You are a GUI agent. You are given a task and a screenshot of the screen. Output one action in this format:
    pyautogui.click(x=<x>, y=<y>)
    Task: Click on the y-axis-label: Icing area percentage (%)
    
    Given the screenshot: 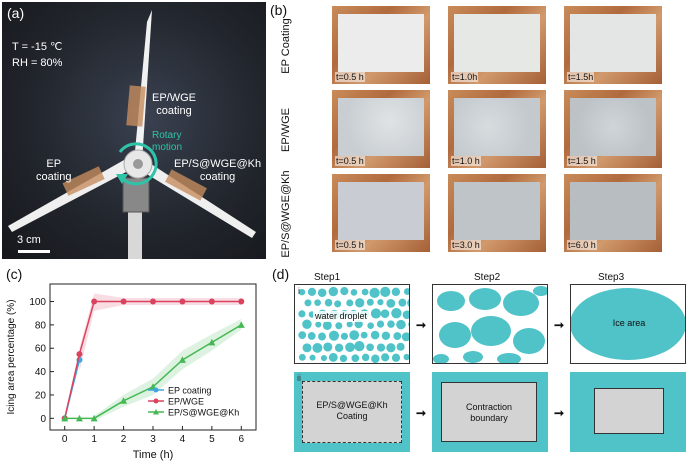 What is the action you would take?
    pyautogui.click(x=11, y=356)
    